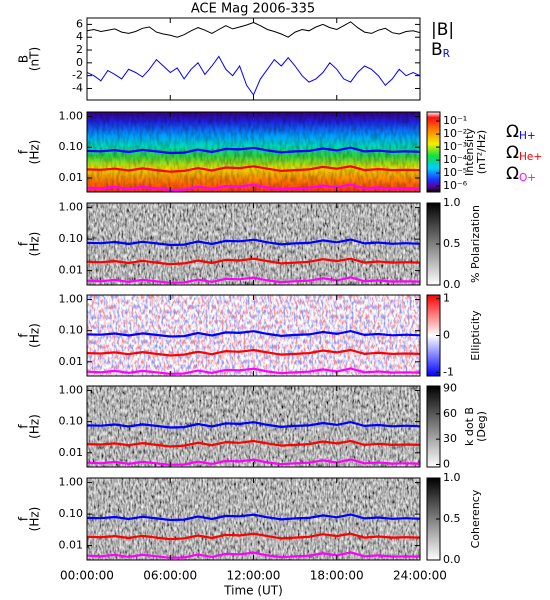 This screenshot has width=550, height=600. I want to click on legend-entry-subscript: H+, so click(527, 136).